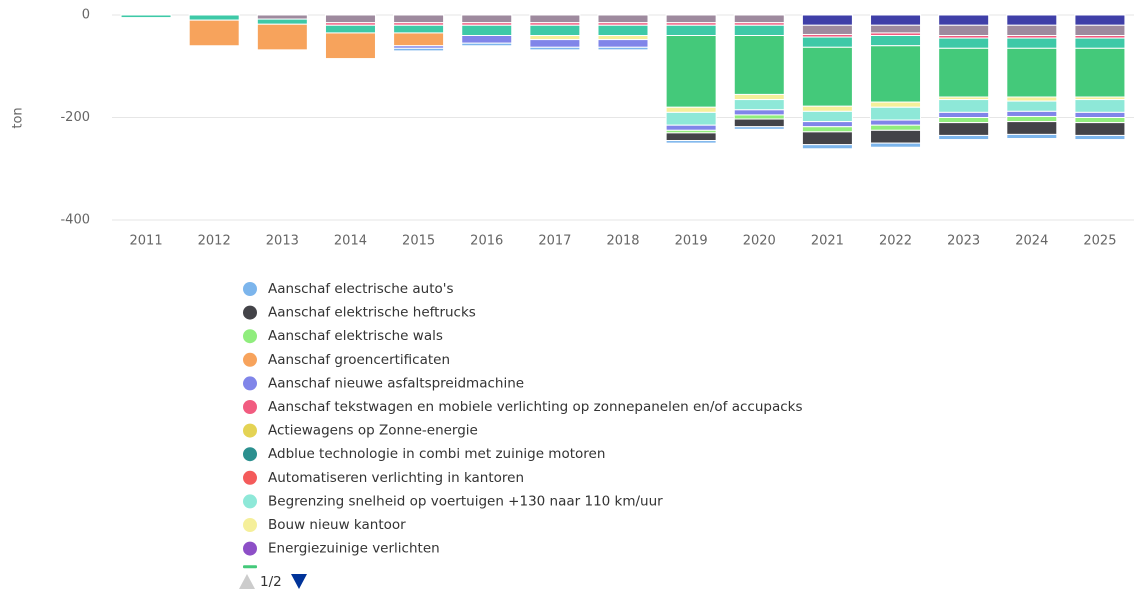 The width and height of the screenshot is (1134, 595). What do you see at coordinates (86, 15) in the screenshot?
I see `y-tick-label: 0` at bounding box center [86, 15].